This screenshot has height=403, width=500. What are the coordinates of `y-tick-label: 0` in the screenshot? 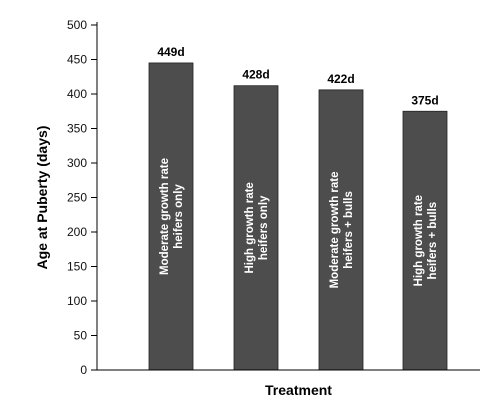 It's located at (83, 370).